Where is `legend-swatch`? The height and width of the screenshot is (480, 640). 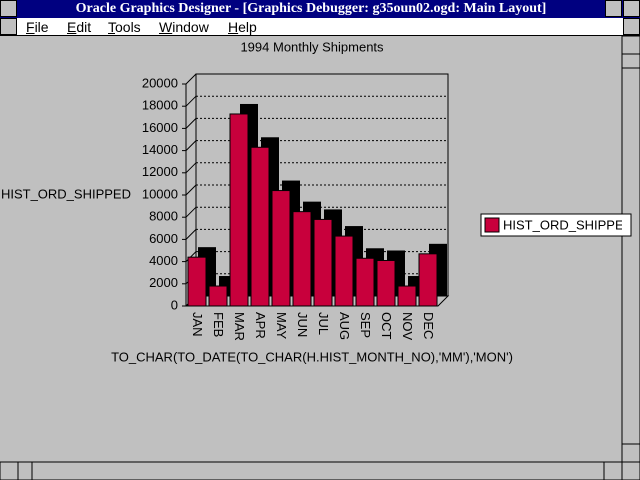 legend-swatch is located at coordinates (492, 225).